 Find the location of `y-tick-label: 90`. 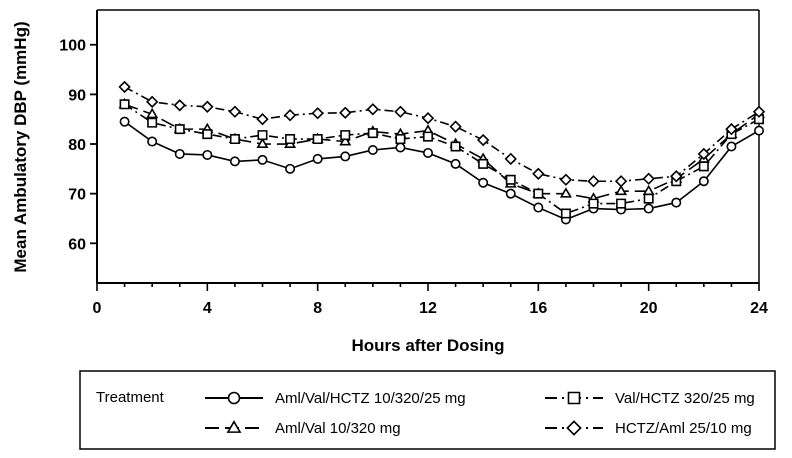

y-tick-label: 90 is located at coordinates (77, 95).